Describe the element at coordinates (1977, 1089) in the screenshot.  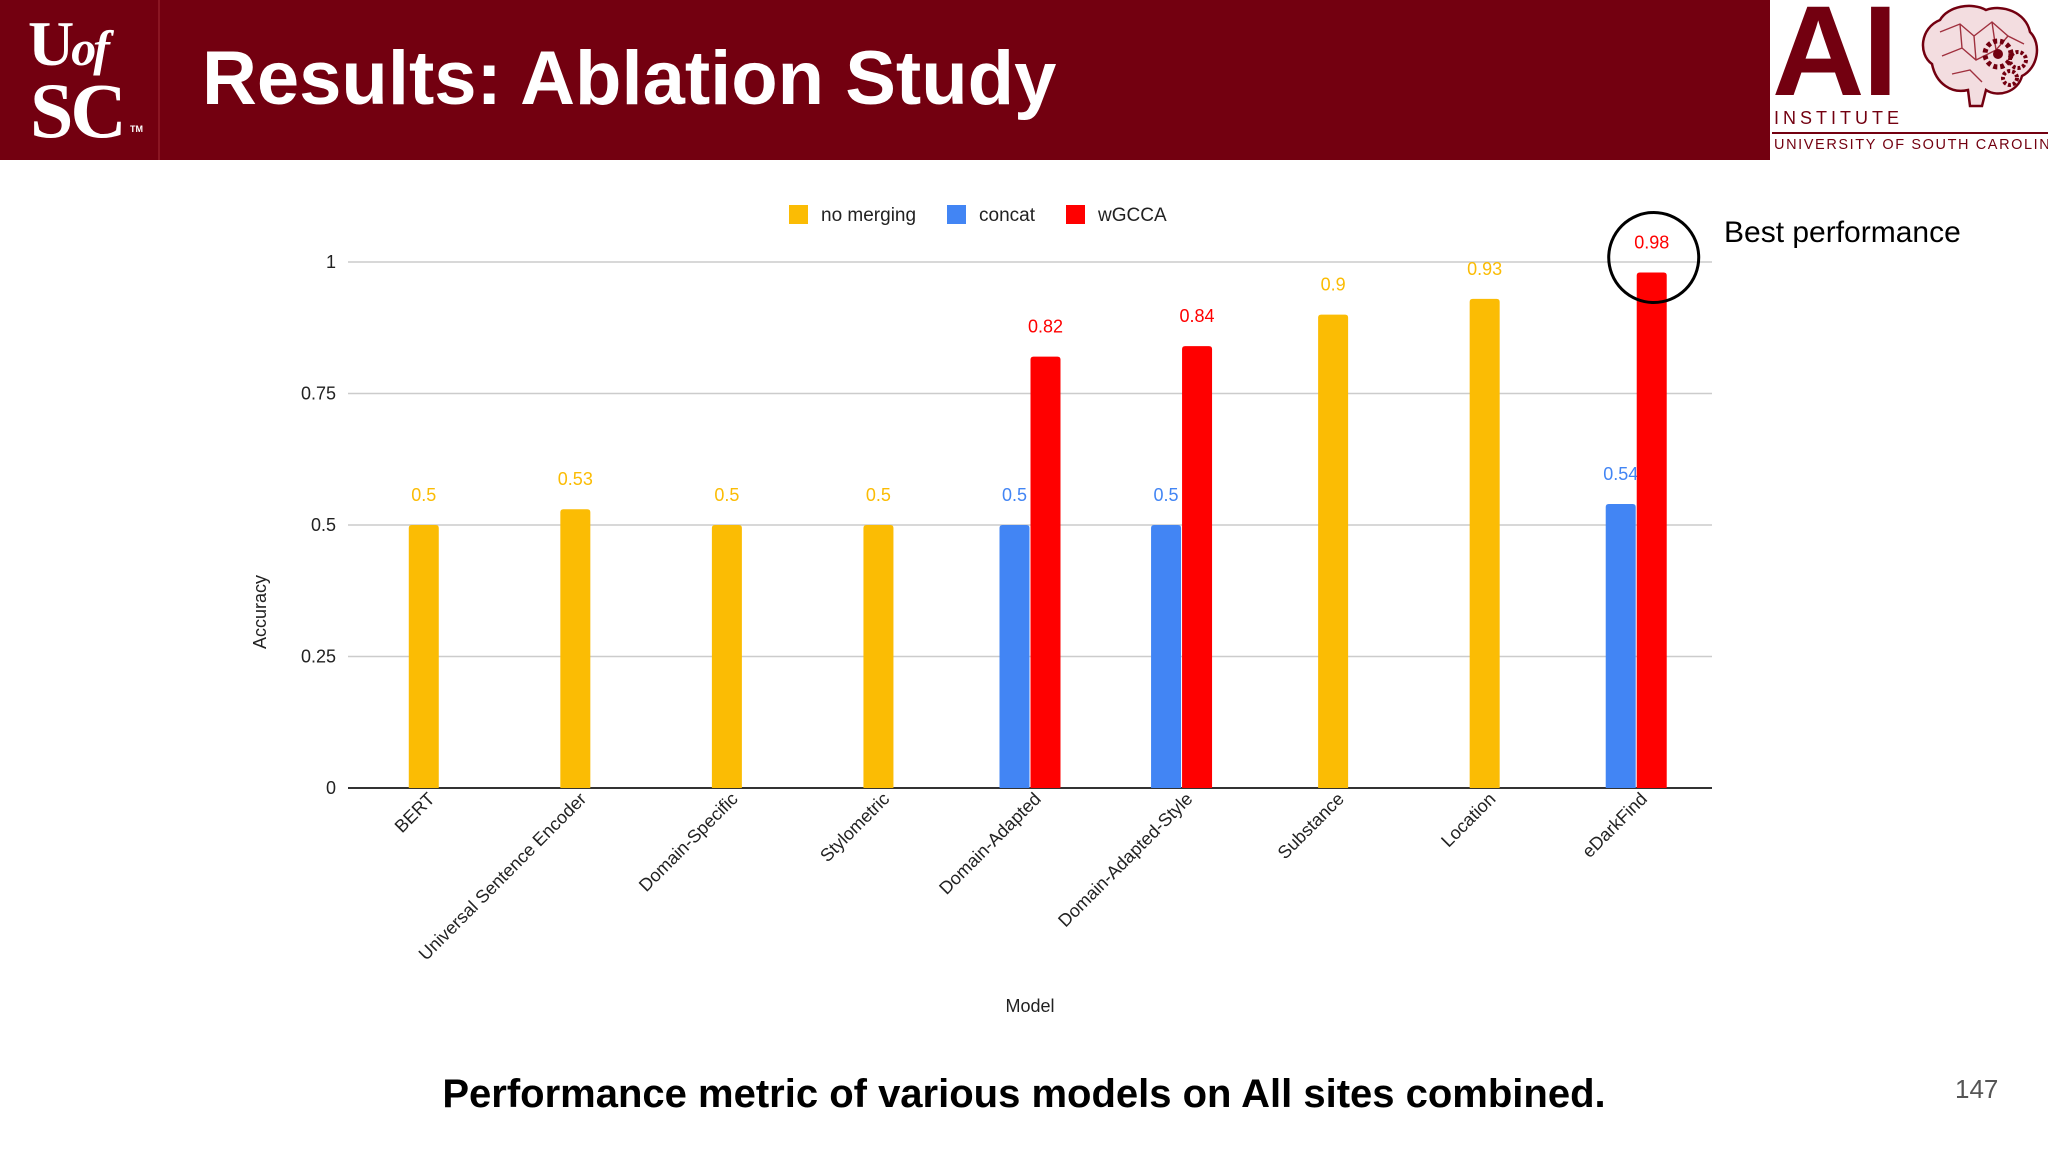
I see `page-number: 147` at that location.